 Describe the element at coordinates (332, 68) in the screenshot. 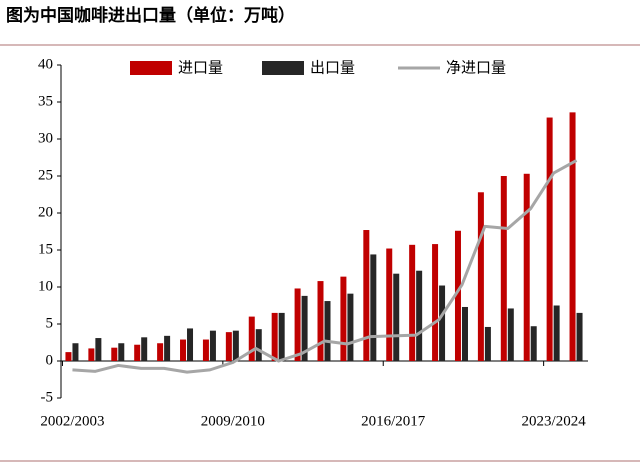

I see `legend-label: 出口量` at that location.